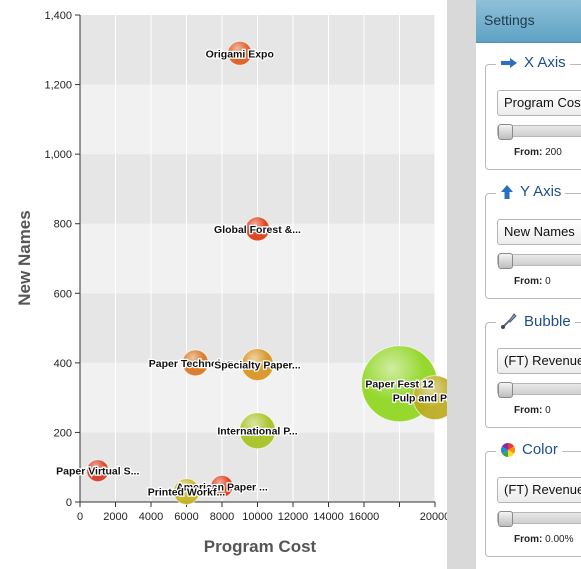 This screenshot has width=581, height=569. What do you see at coordinates (505, 390) in the screenshot?
I see `bubble-slider-handle` at bounding box center [505, 390].